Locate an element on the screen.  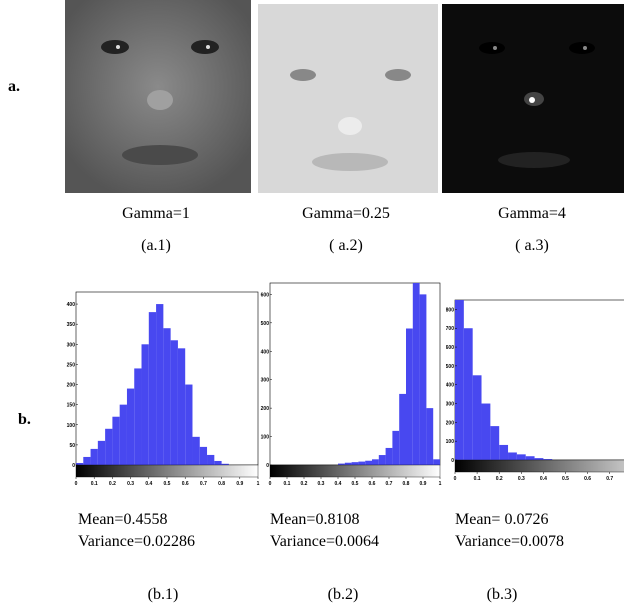
caption: Gamma=4 is located at coordinates (532, 213).